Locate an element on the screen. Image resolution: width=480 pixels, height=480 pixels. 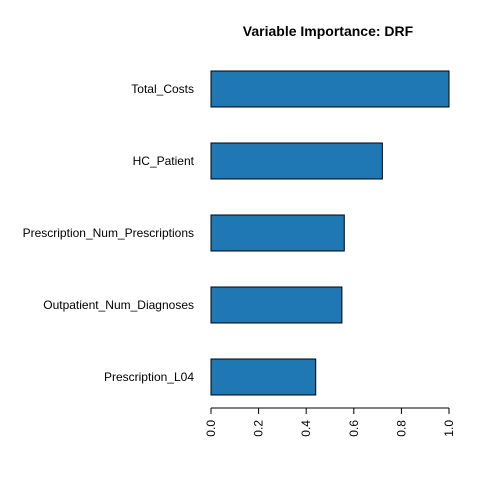
x-tick-label: 0.8 is located at coordinates (401, 428).